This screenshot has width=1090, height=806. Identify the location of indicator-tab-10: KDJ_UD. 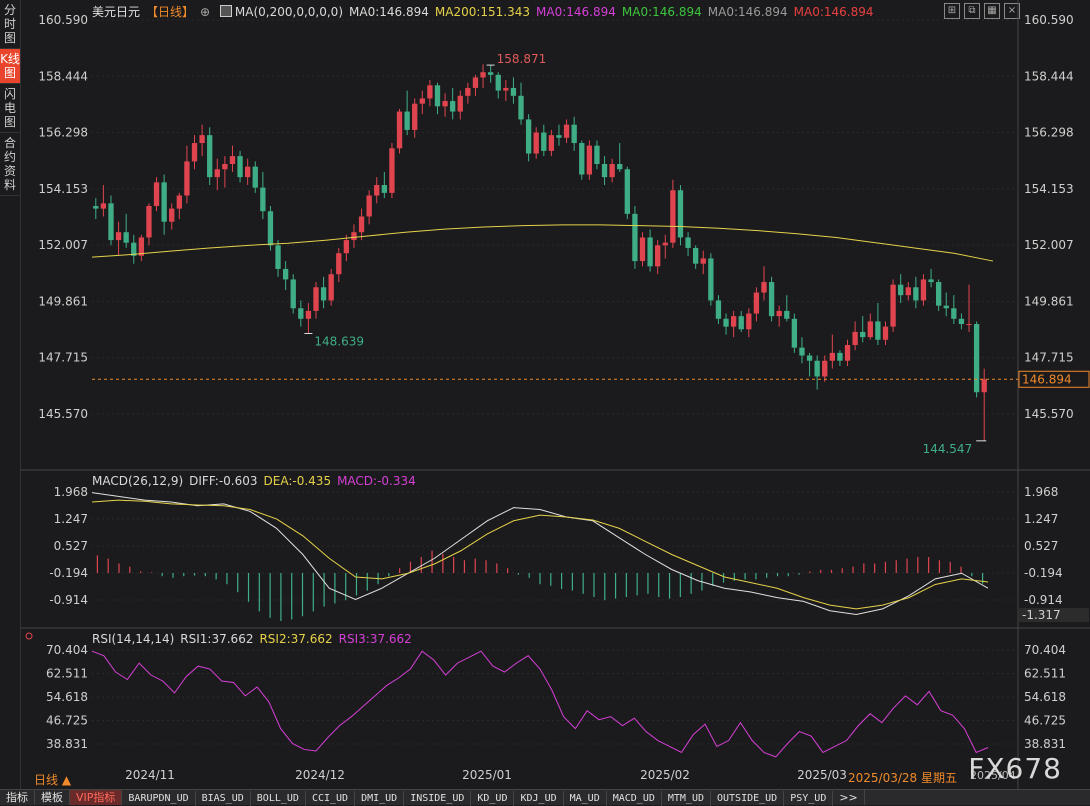
(539, 798).